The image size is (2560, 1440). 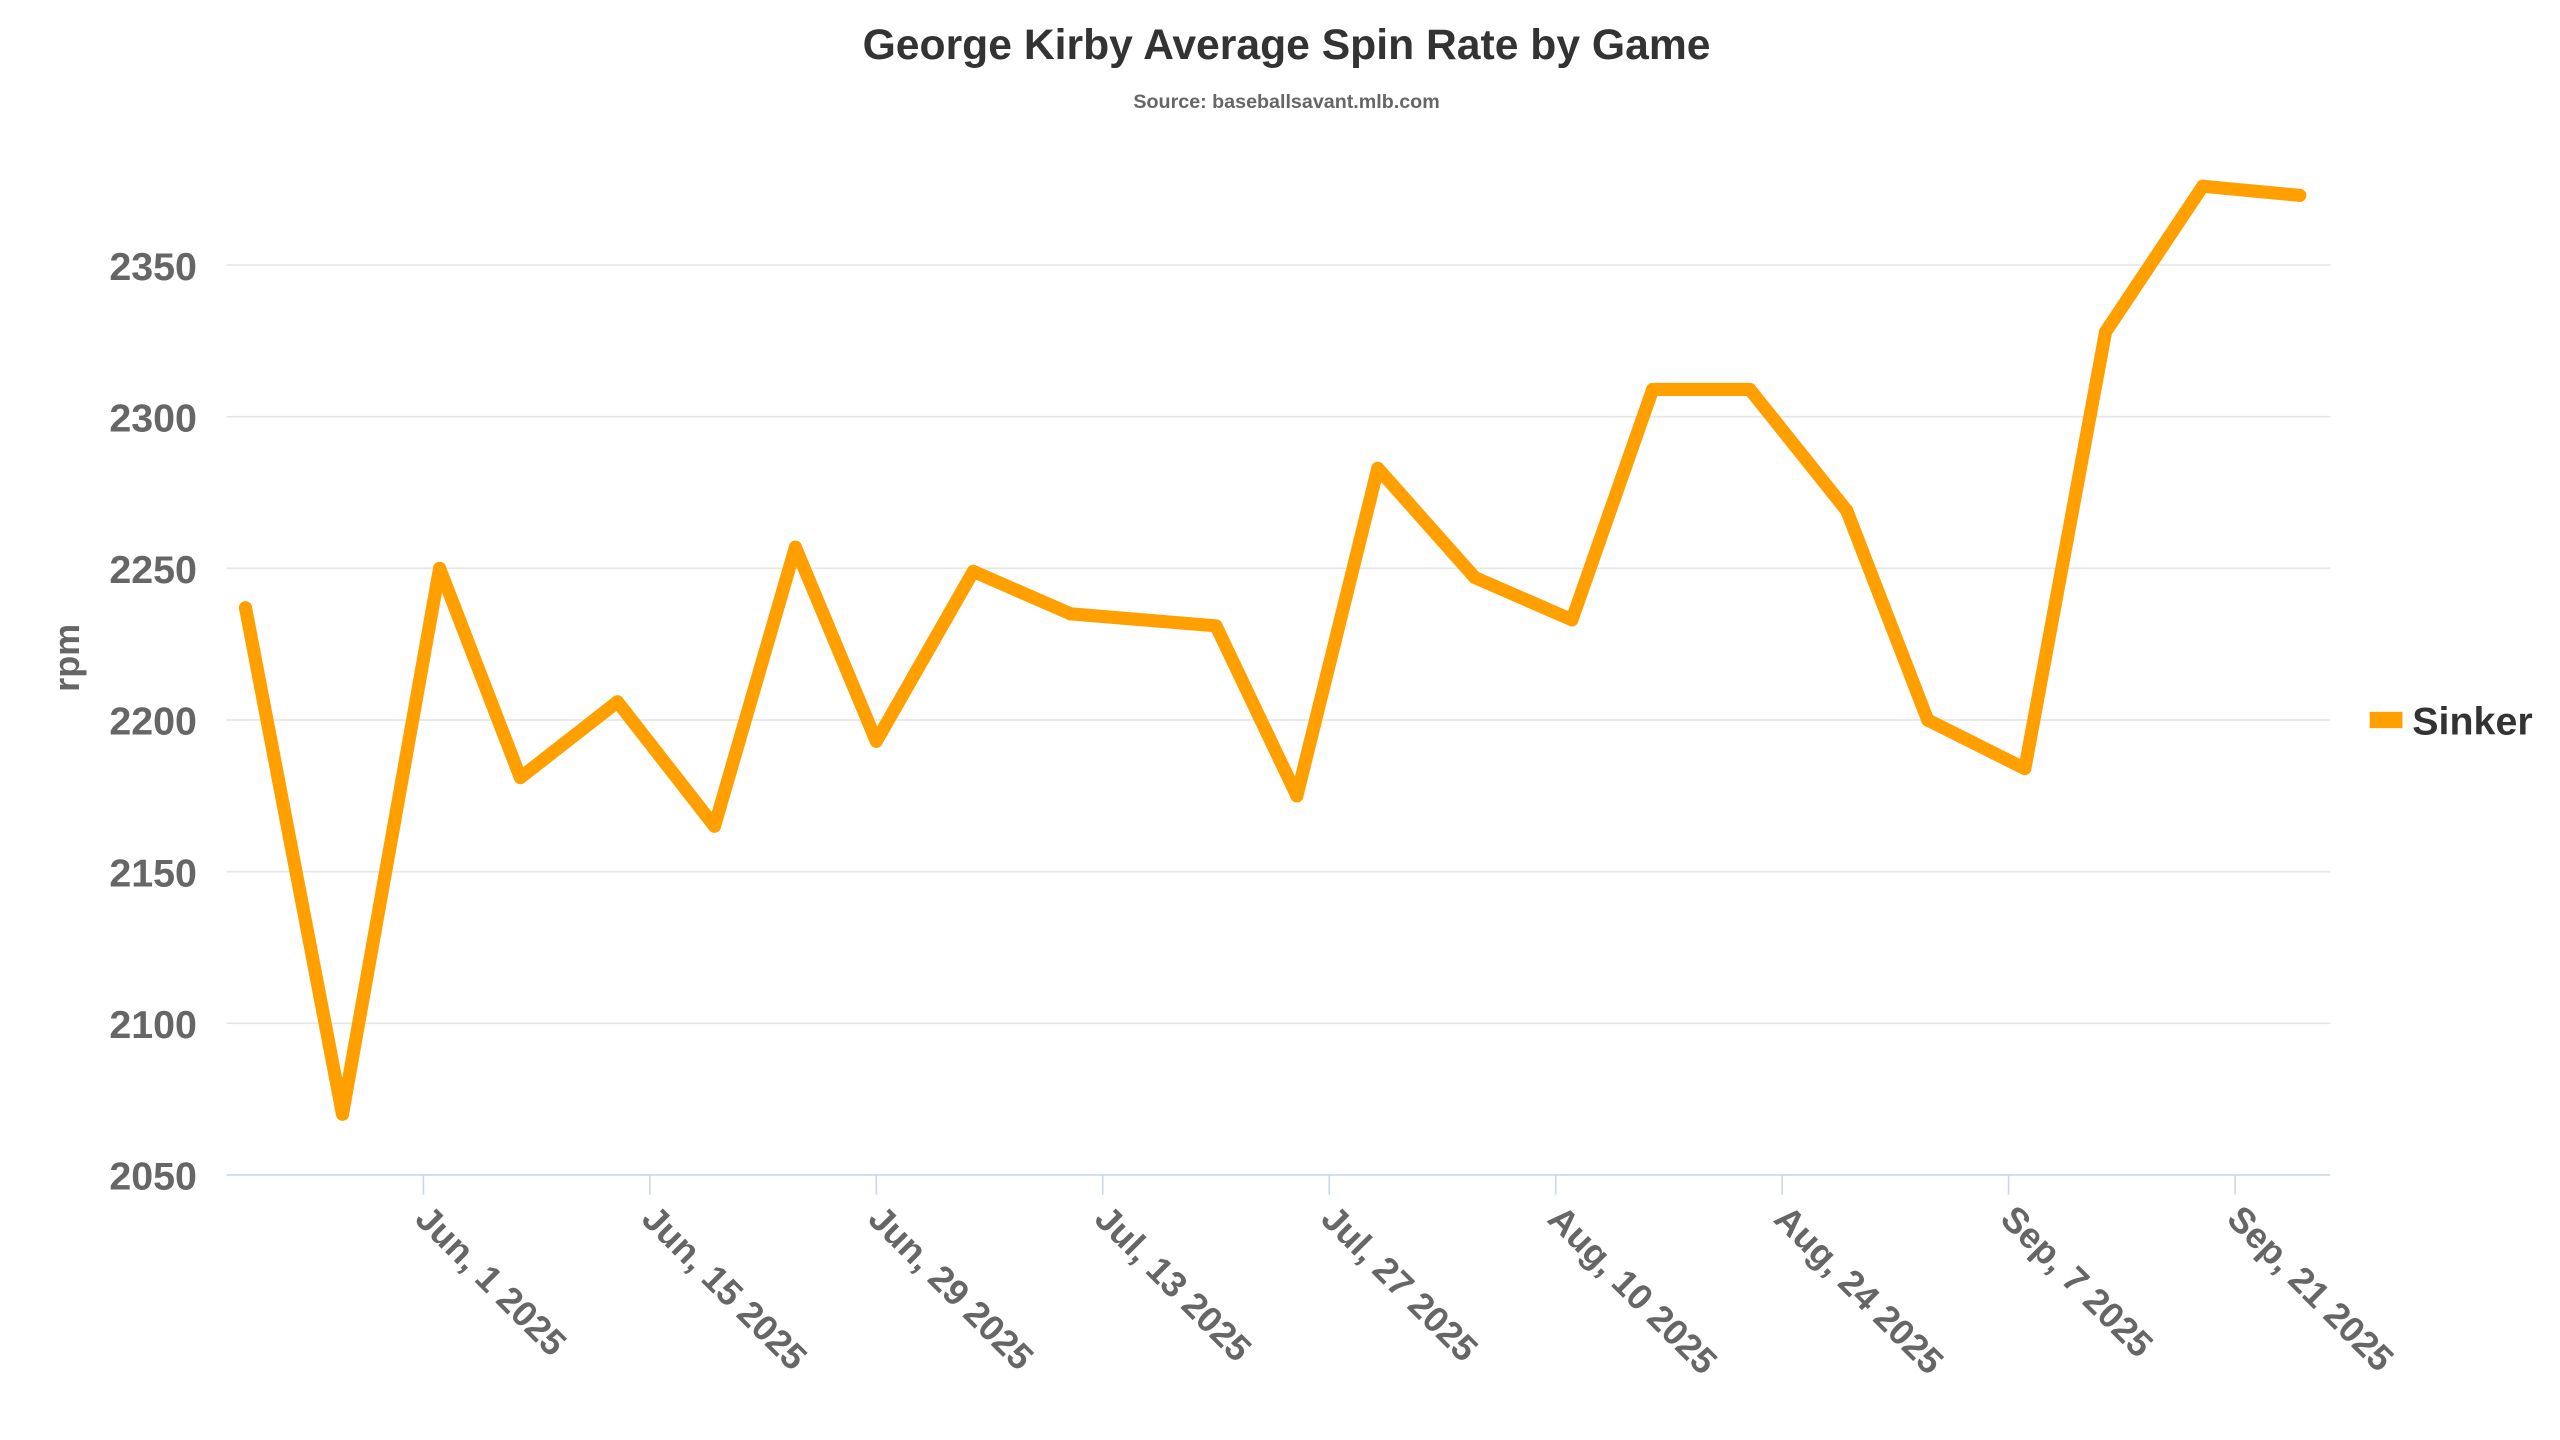 What do you see at coordinates (1286, 102) in the screenshot?
I see `chart-subtitle: Source: baseballsavant.mlb.com` at bounding box center [1286, 102].